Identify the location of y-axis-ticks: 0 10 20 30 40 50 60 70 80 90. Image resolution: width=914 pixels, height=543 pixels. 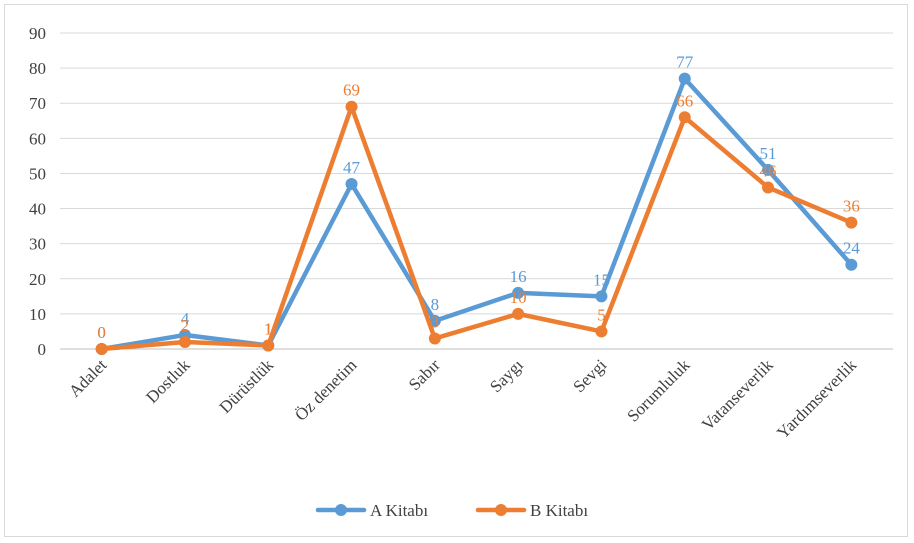
(37, 191).